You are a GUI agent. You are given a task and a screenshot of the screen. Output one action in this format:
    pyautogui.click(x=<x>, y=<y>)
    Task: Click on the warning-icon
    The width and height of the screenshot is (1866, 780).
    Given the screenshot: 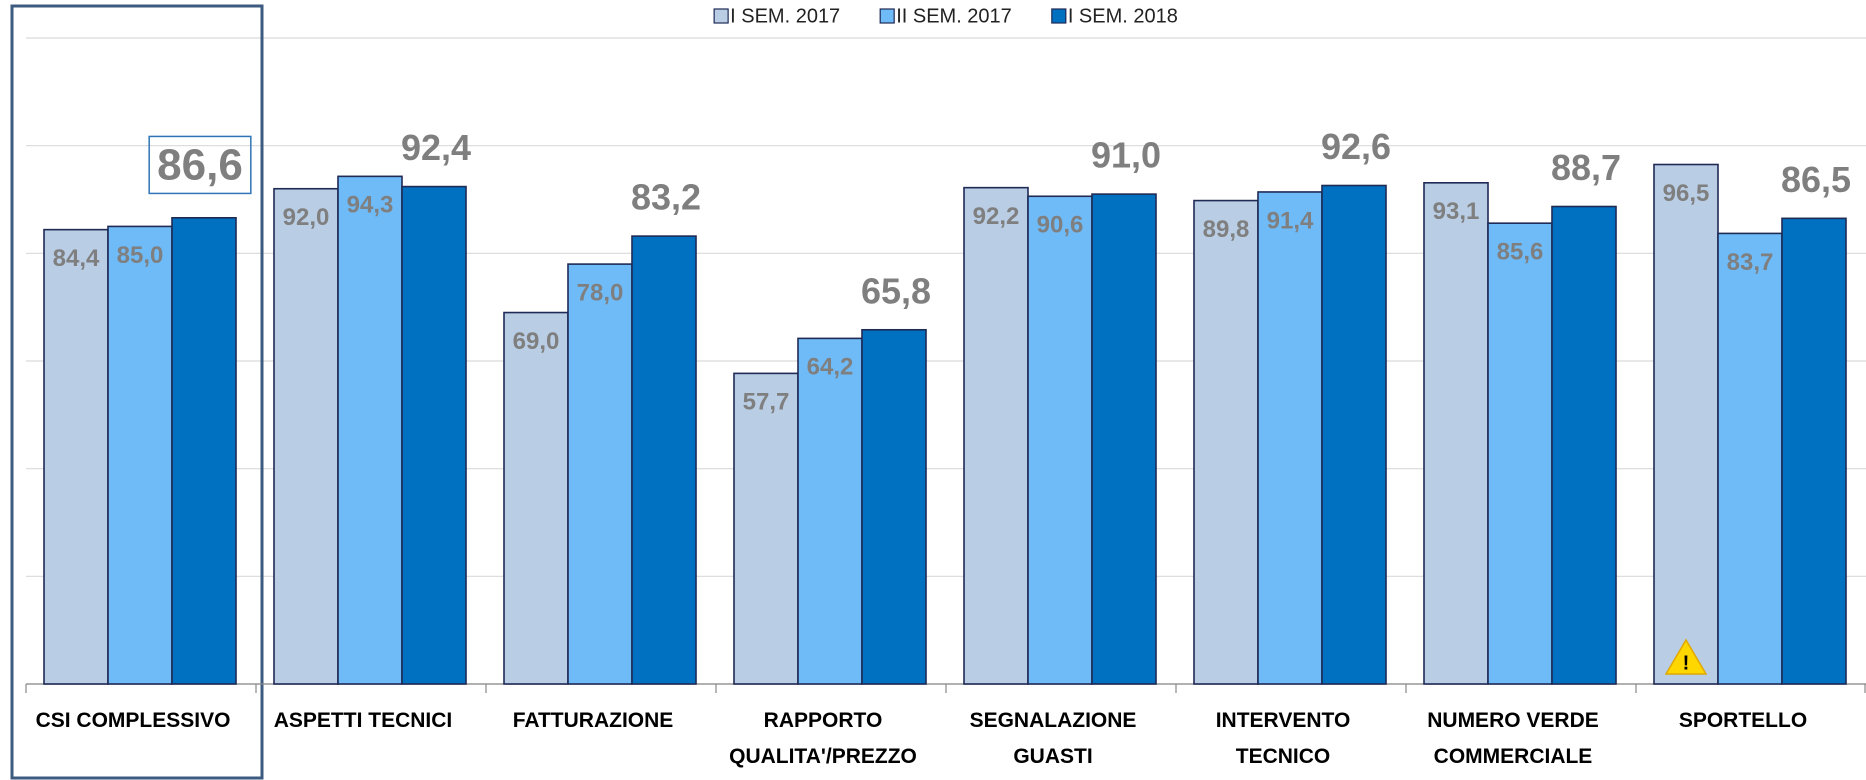 What is the action you would take?
    pyautogui.click(x=1686, y=656)
    